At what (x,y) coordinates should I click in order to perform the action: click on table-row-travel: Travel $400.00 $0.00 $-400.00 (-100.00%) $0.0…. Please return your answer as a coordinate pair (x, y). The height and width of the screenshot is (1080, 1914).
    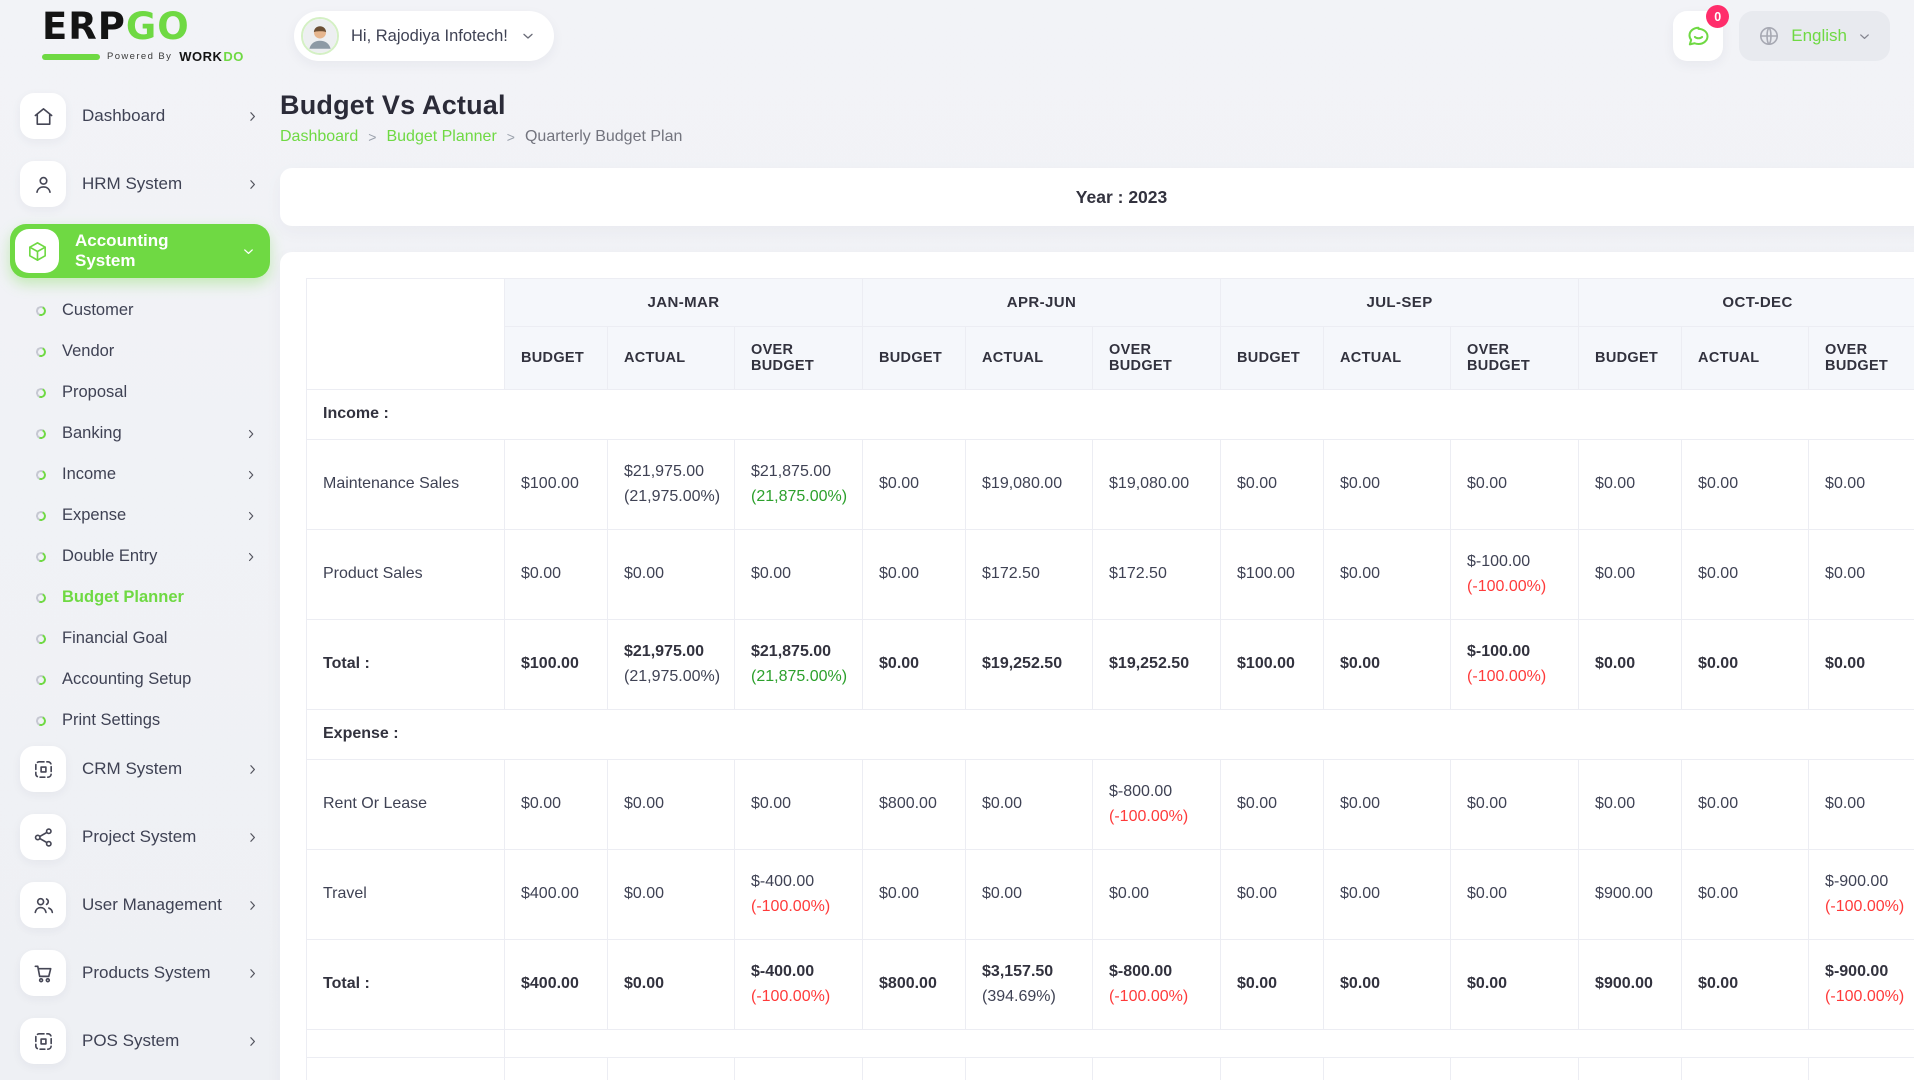
    Looking at the image, I should click on (1110, 894).